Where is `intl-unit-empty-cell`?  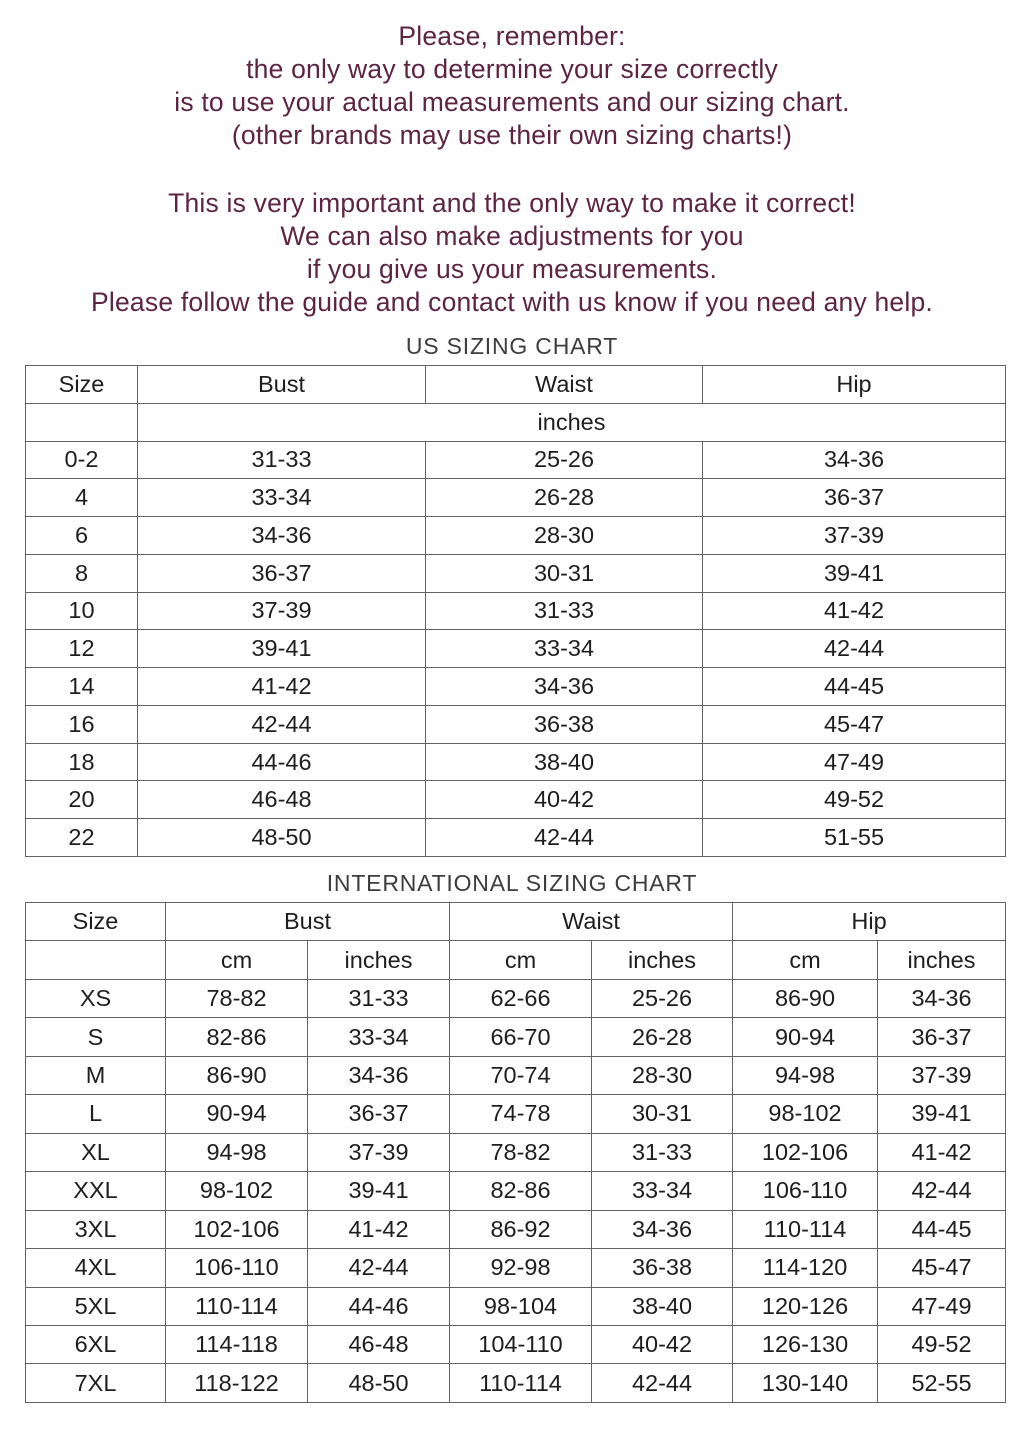 intl-unit-empty-cell is located at coordinates (95, 960).